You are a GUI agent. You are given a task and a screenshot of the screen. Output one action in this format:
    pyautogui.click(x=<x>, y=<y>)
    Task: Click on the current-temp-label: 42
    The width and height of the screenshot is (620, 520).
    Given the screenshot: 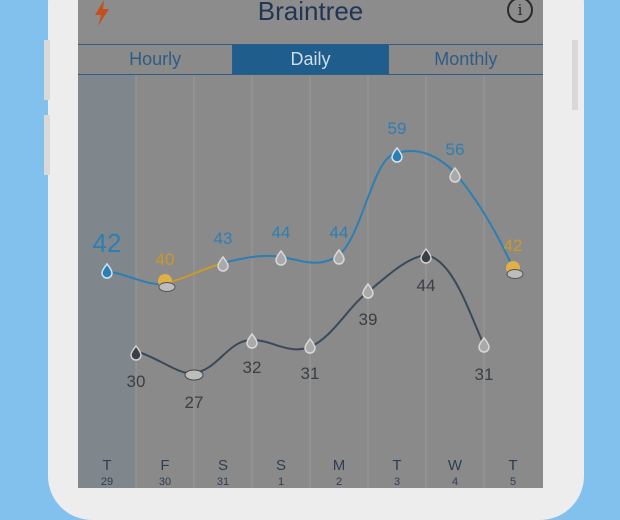 What is the action you would take?
    pyautogui.click(x=107, y=243)
    